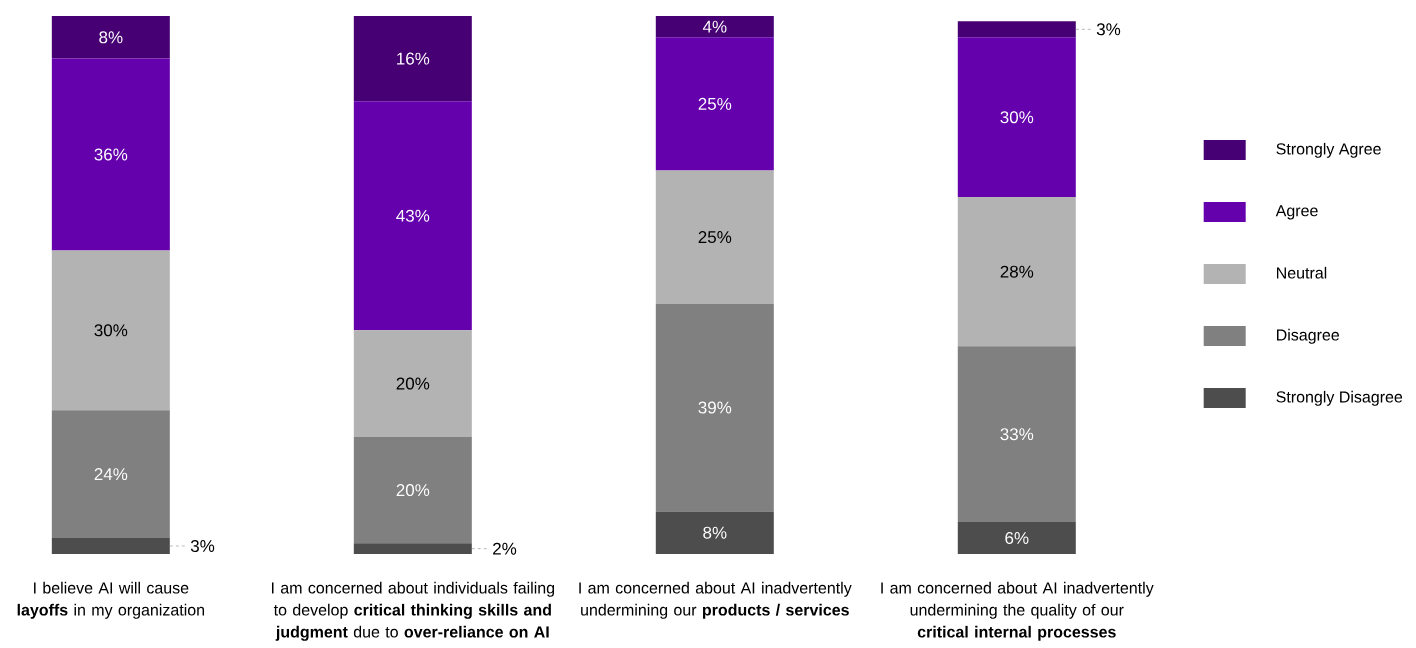 Image resolution: width=1416 pixels, height=648 pixels. I want to click on legend-label: Agree, so click(1296, 212).